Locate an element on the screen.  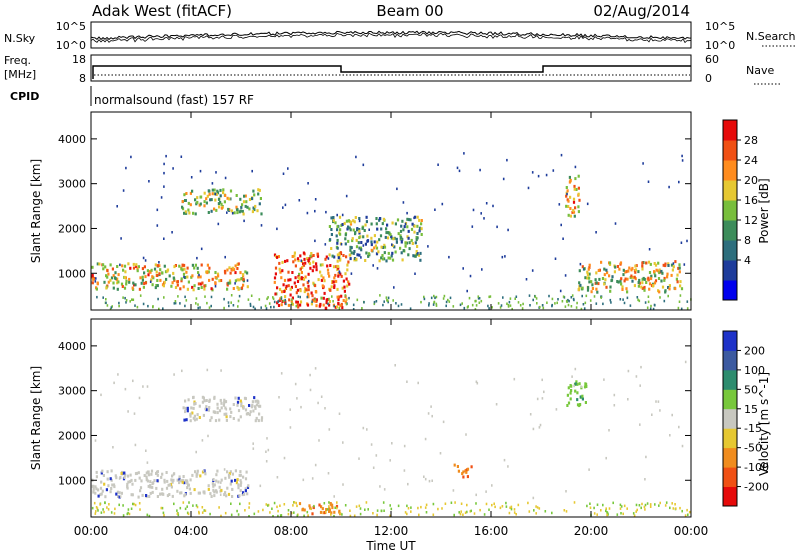
velocity-ylabel: Slant Range [km] is located at coordinates (36, 418).